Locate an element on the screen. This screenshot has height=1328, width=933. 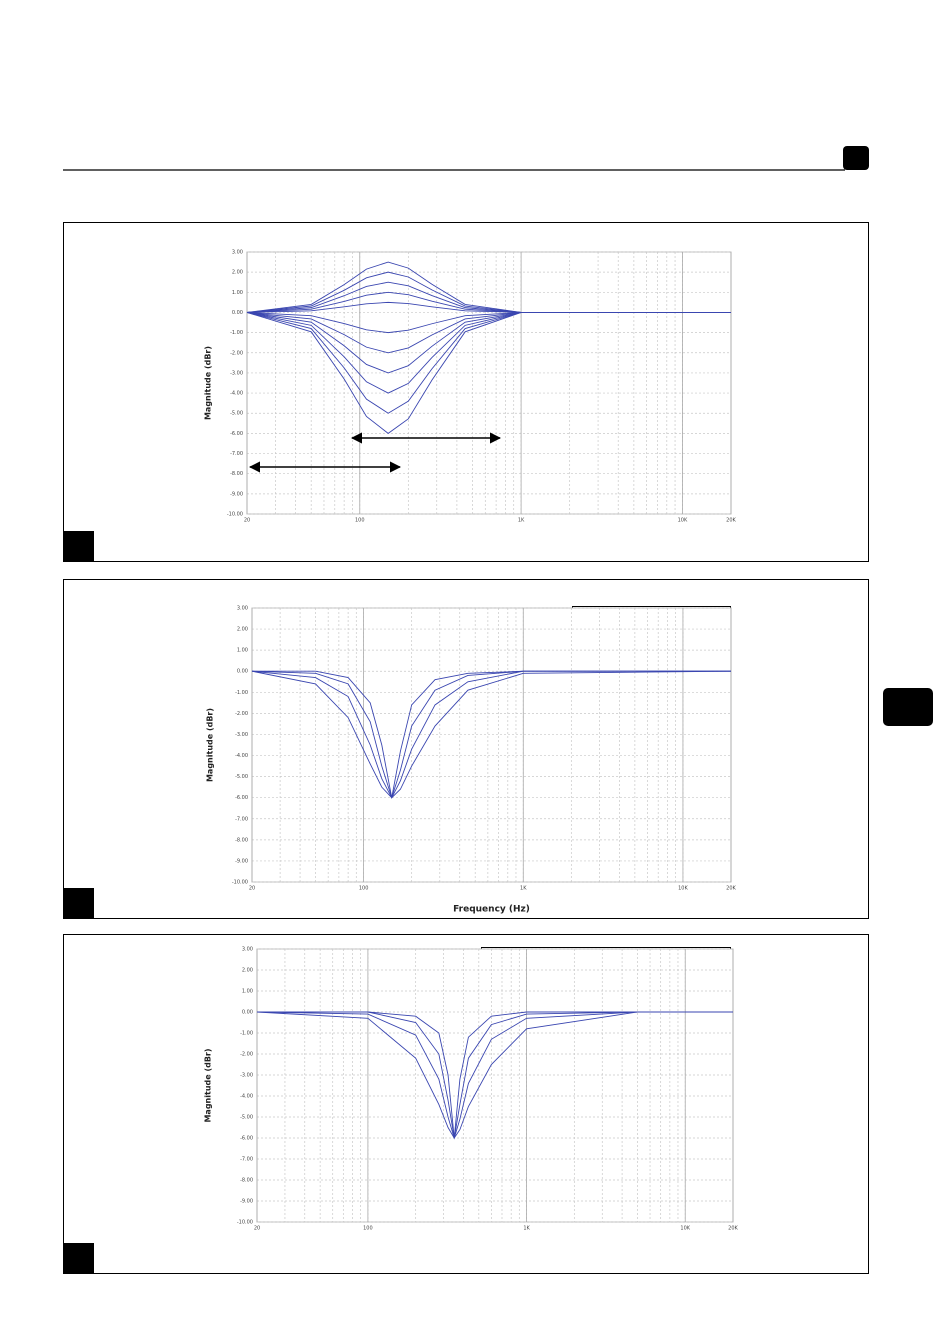
x-axis-label: Frequency (Hz) is located at coordinates (491, 910).